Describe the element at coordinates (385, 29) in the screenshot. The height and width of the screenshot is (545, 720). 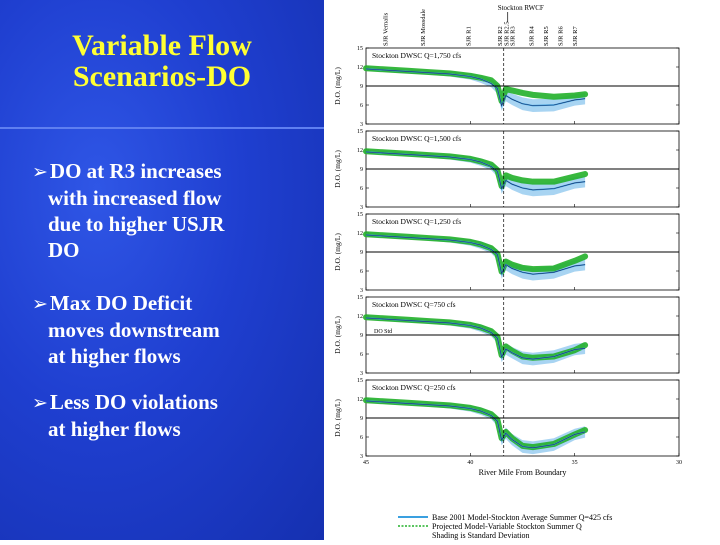
I see `location-label: SJR Vernalis` at that location.